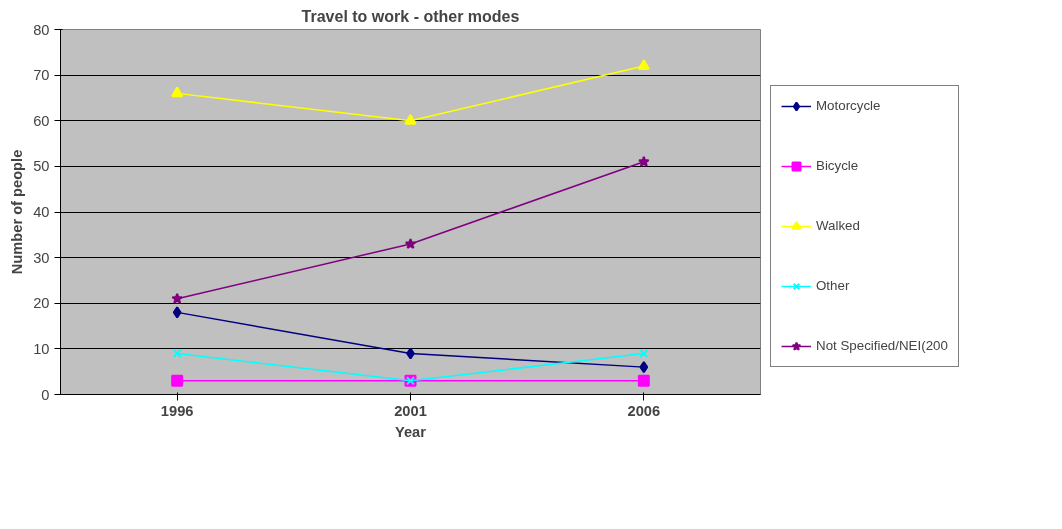  What do you see at coordinates (41, 29) in the screenshot?
I see `y-tick-label: 80` at bounding box center [41, 29].